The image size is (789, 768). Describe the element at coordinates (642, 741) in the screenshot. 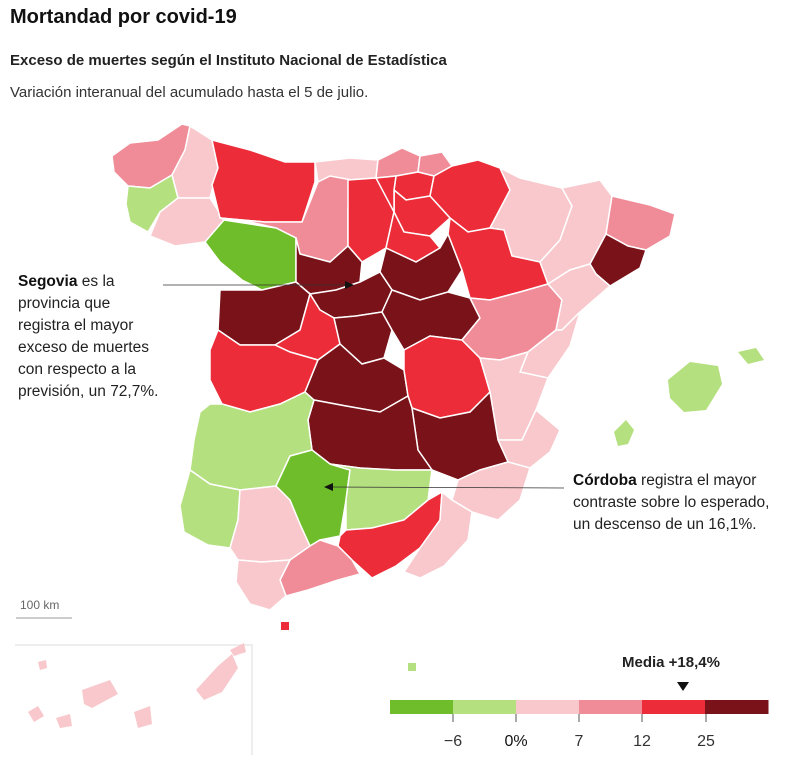

I see `legend-tick-label: 12` at that location.